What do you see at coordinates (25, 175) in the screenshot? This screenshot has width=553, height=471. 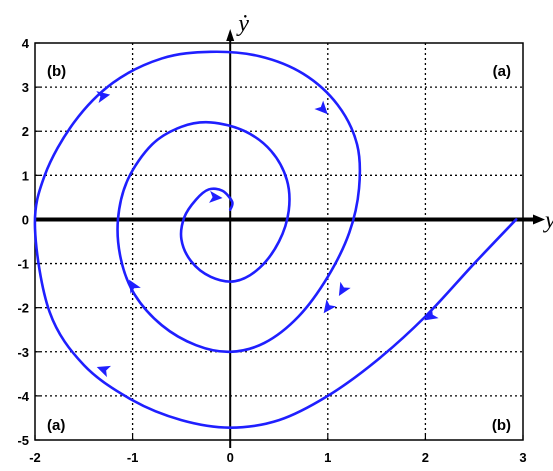 I see `y-tick-label: 1` at bounding box center [25, 175].